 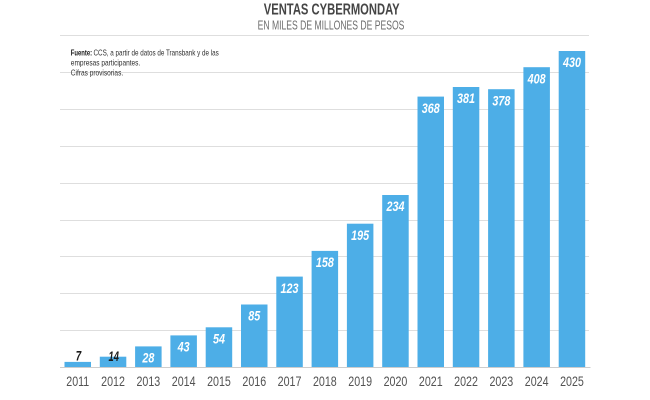 I want to click on svg-text: empresas participantes., so click(x=105, y=63).